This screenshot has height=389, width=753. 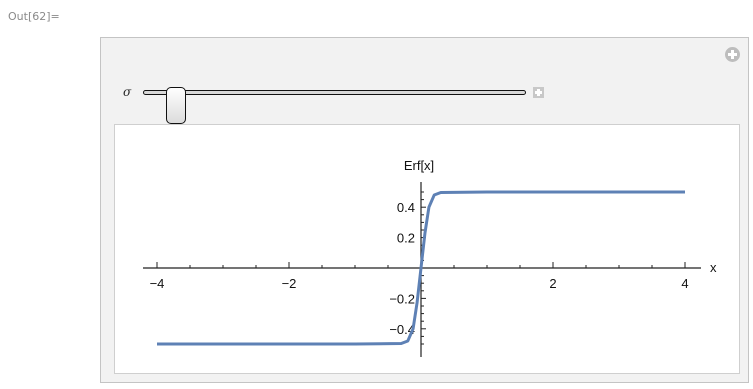 What do you see at coordinates (732, 54) in the screenshot?
I see `plus-circle-icon` at bounding box center [732, 54].